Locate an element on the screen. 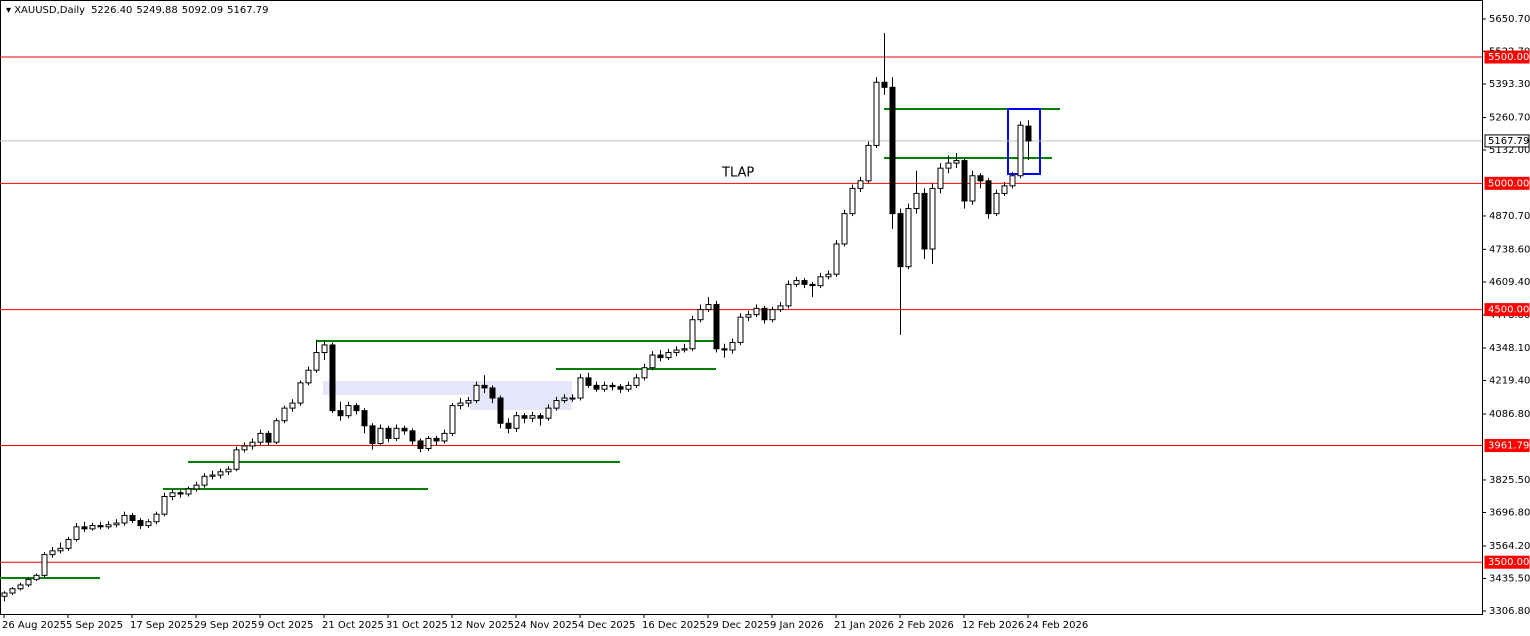 This screenshot has width=1530, height=636. symbol: XAUUSD,Daily is located at coordinates (49, 10).